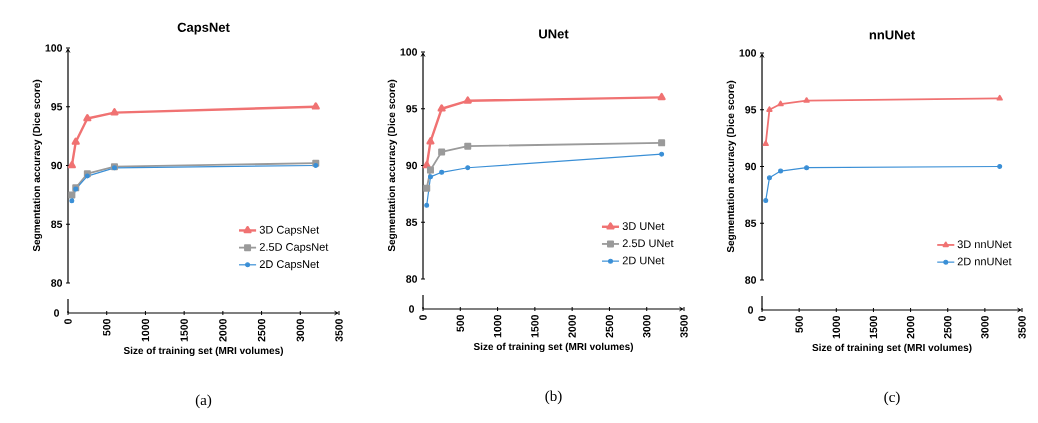  What do you see at coordinates (892, 398) in the screenshot?
I see `text: (c)` at bounding box center [892, 398].